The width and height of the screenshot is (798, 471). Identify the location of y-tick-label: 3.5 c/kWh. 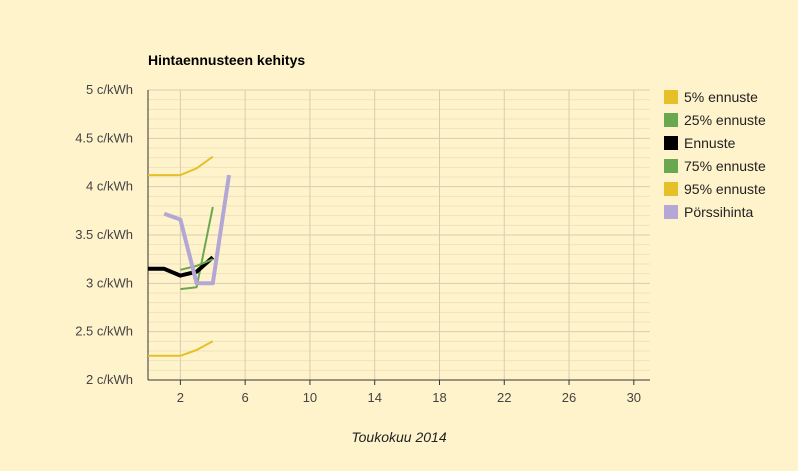
(104, 234).